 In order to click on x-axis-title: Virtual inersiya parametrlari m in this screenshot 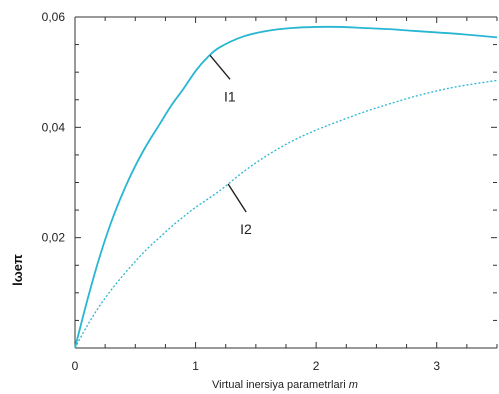, I will do `click(285, 385)`.